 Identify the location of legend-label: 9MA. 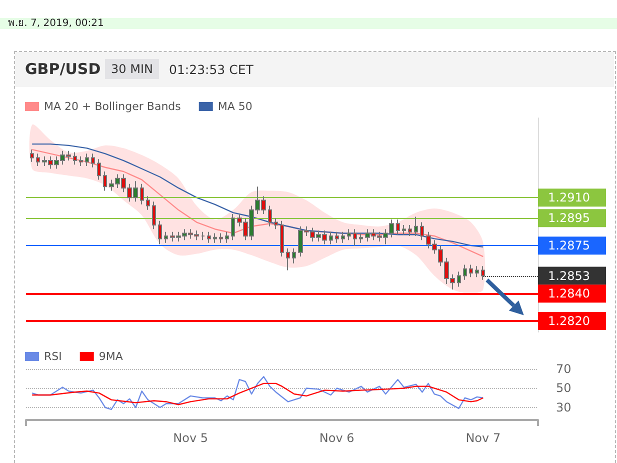
(111, 356).